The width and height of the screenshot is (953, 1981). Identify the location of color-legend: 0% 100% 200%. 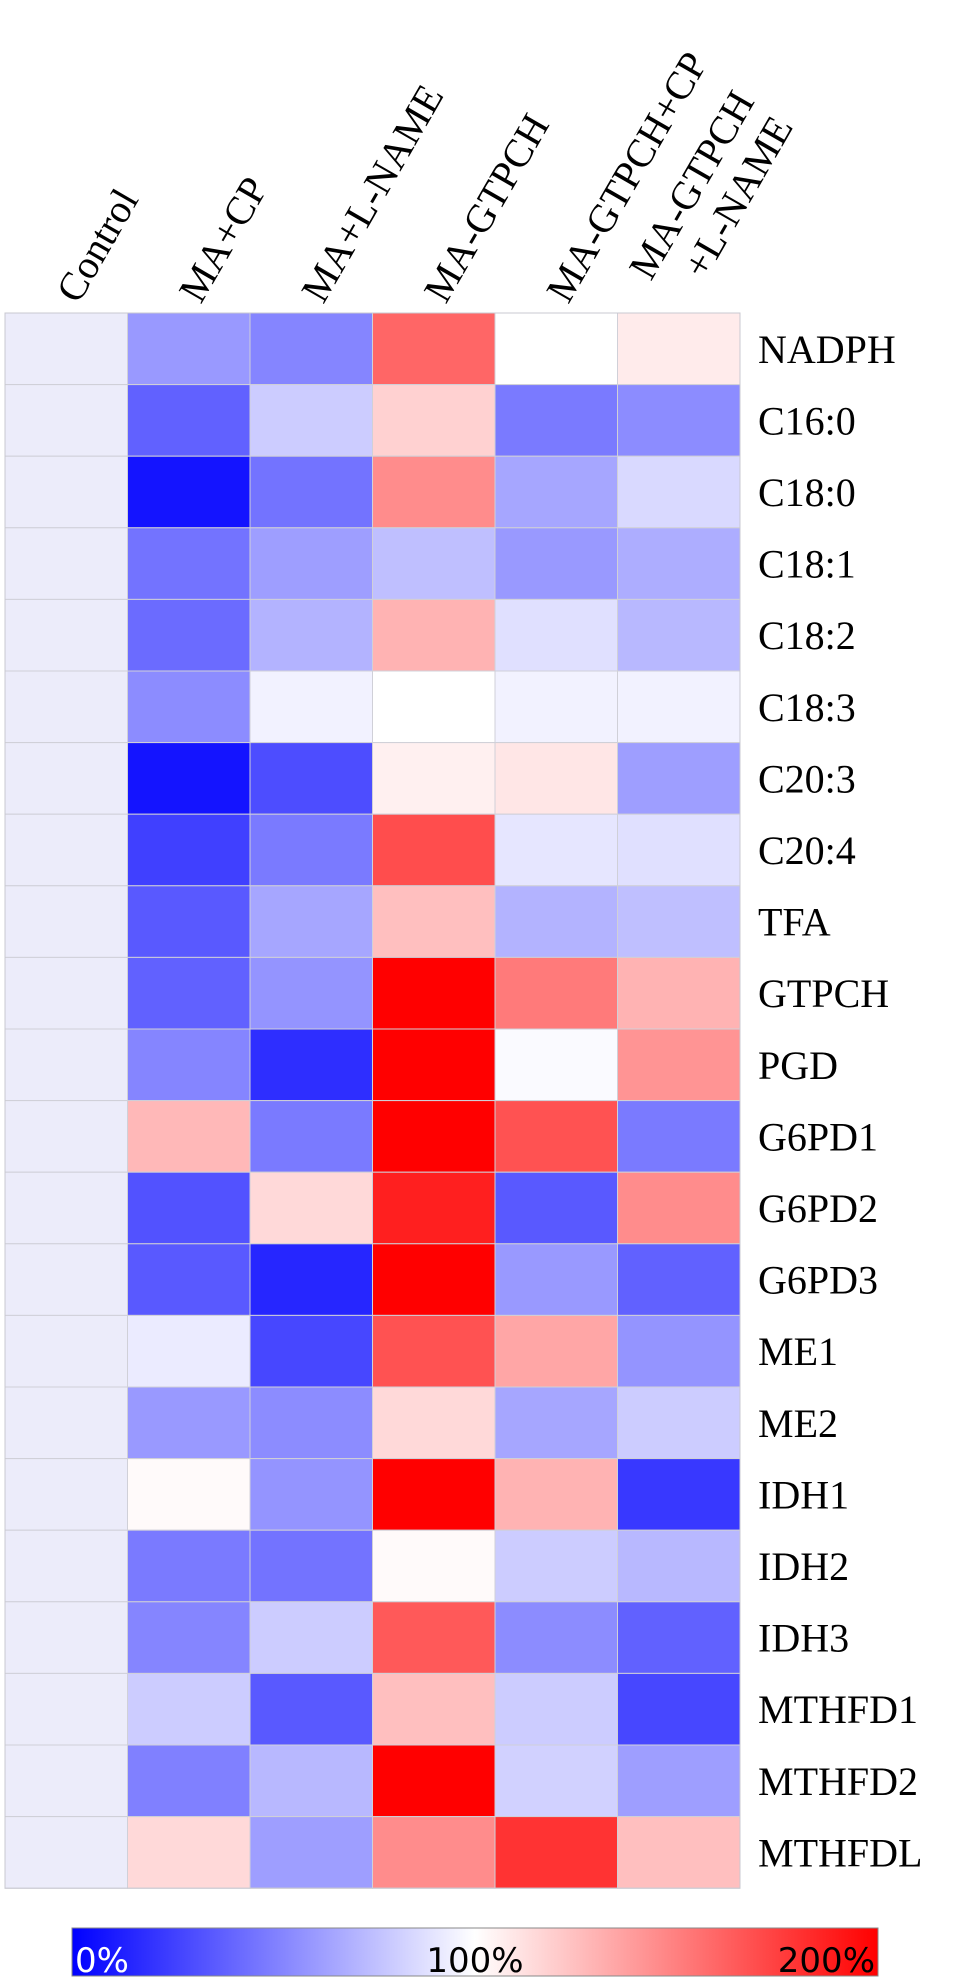
(475, 1954).